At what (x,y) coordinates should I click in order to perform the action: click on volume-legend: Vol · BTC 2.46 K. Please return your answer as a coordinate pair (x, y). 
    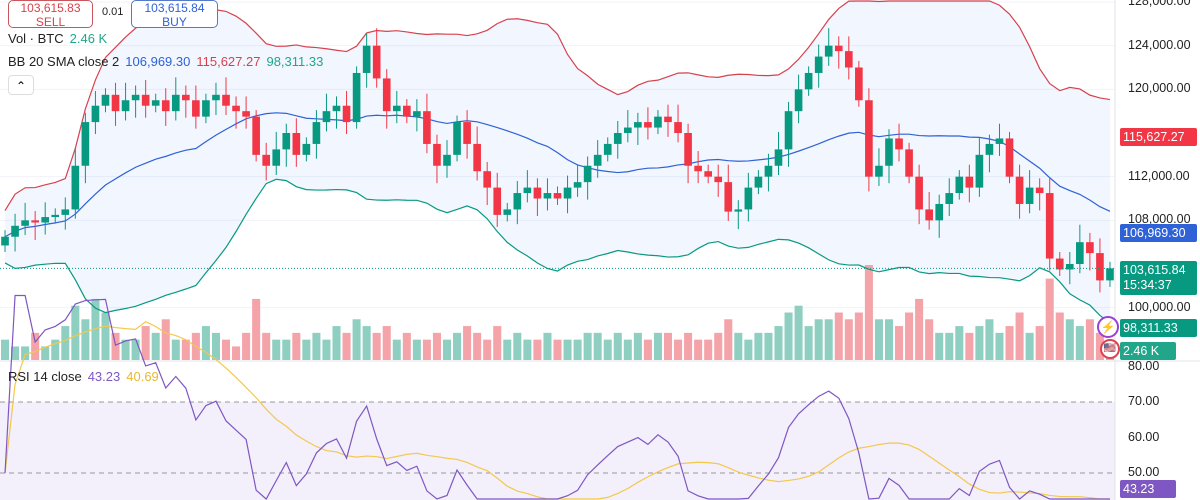
    Looking at the image, I should click on (60, 38).